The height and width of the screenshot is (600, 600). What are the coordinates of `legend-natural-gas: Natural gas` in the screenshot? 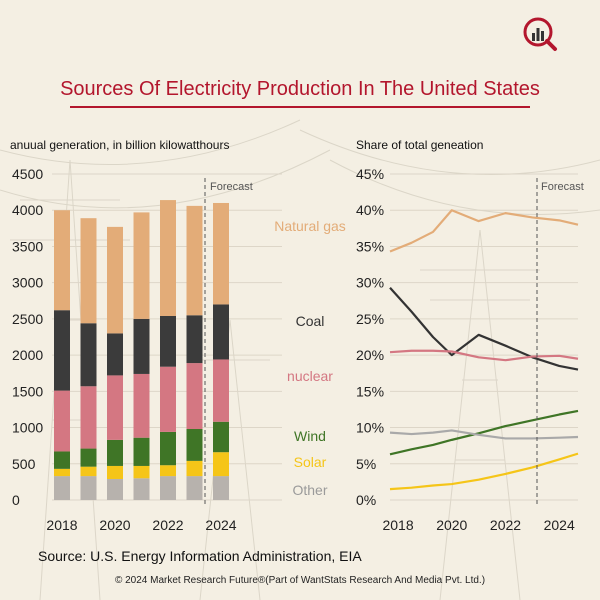 It's located at (310, 226).